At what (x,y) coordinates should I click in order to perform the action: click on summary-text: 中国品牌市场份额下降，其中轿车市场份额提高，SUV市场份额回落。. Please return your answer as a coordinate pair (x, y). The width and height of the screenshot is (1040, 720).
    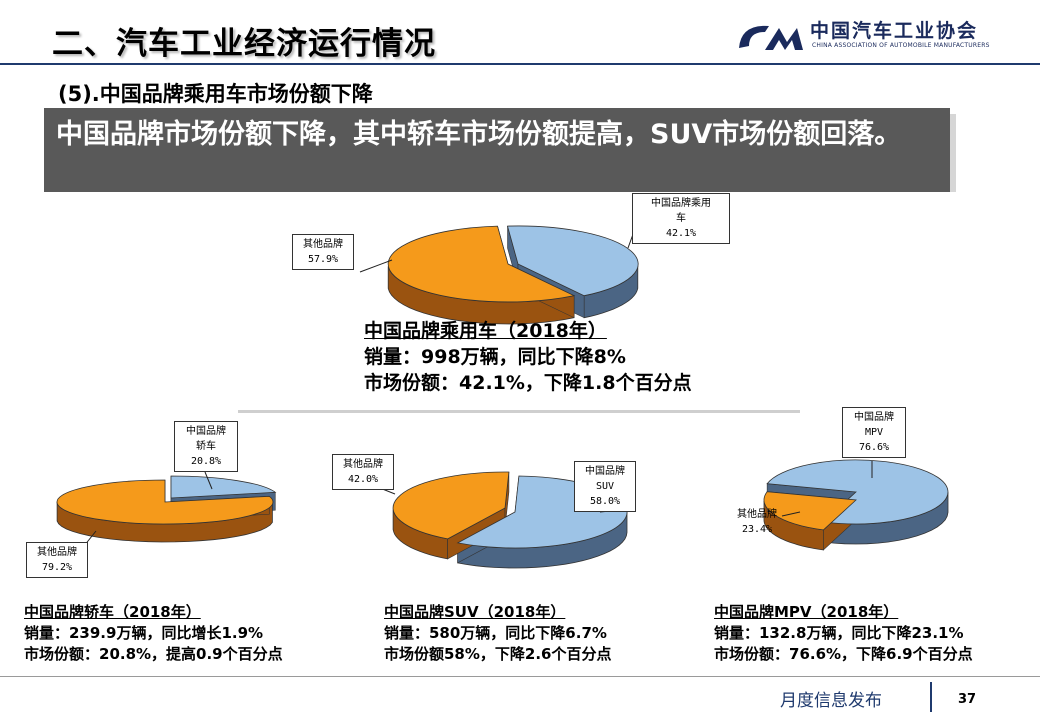
    Looking at the image, I should click on (479, 134).